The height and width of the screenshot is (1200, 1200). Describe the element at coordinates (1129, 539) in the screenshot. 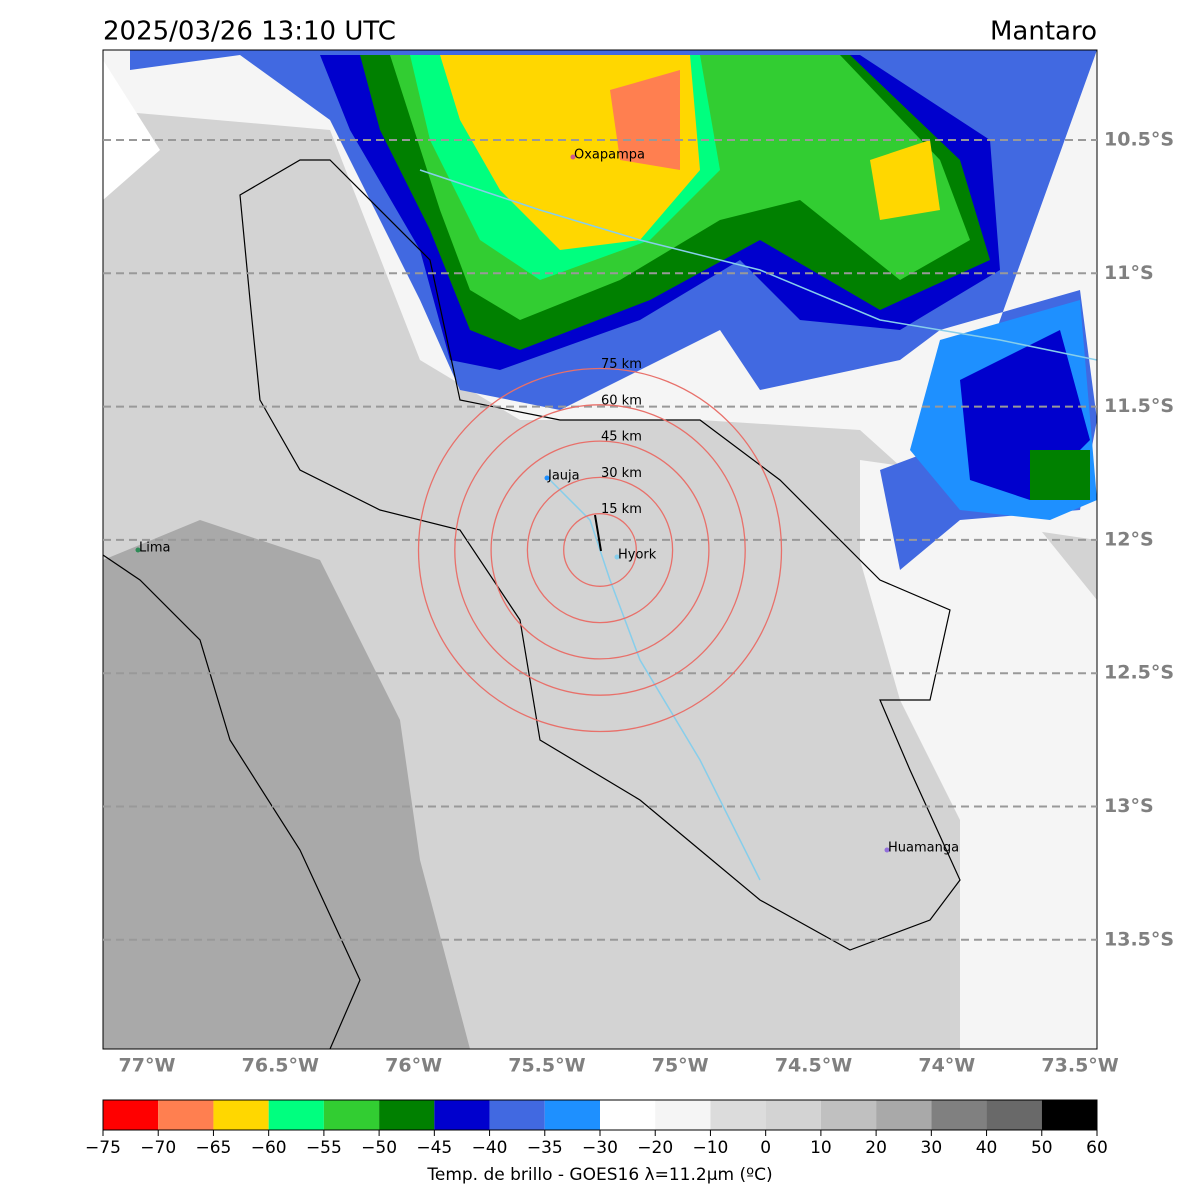

I see `lat-label: 12°S` at that location.